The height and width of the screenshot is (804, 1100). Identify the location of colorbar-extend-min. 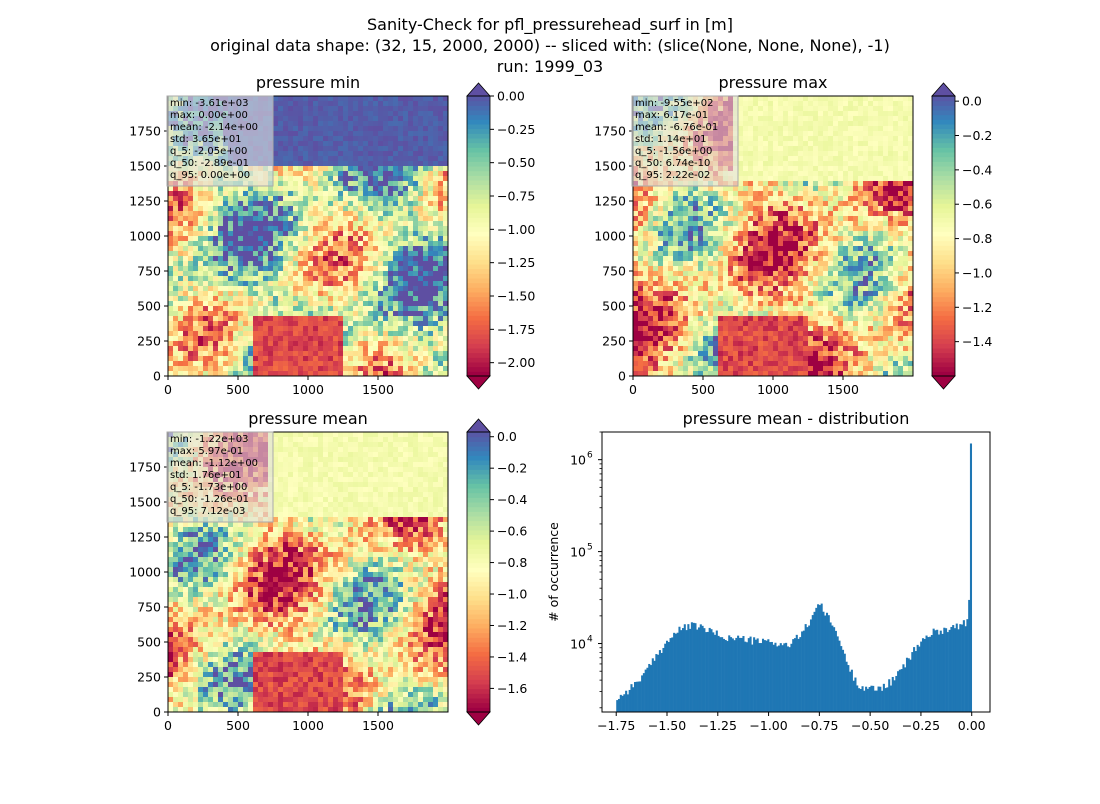
(478, 382).